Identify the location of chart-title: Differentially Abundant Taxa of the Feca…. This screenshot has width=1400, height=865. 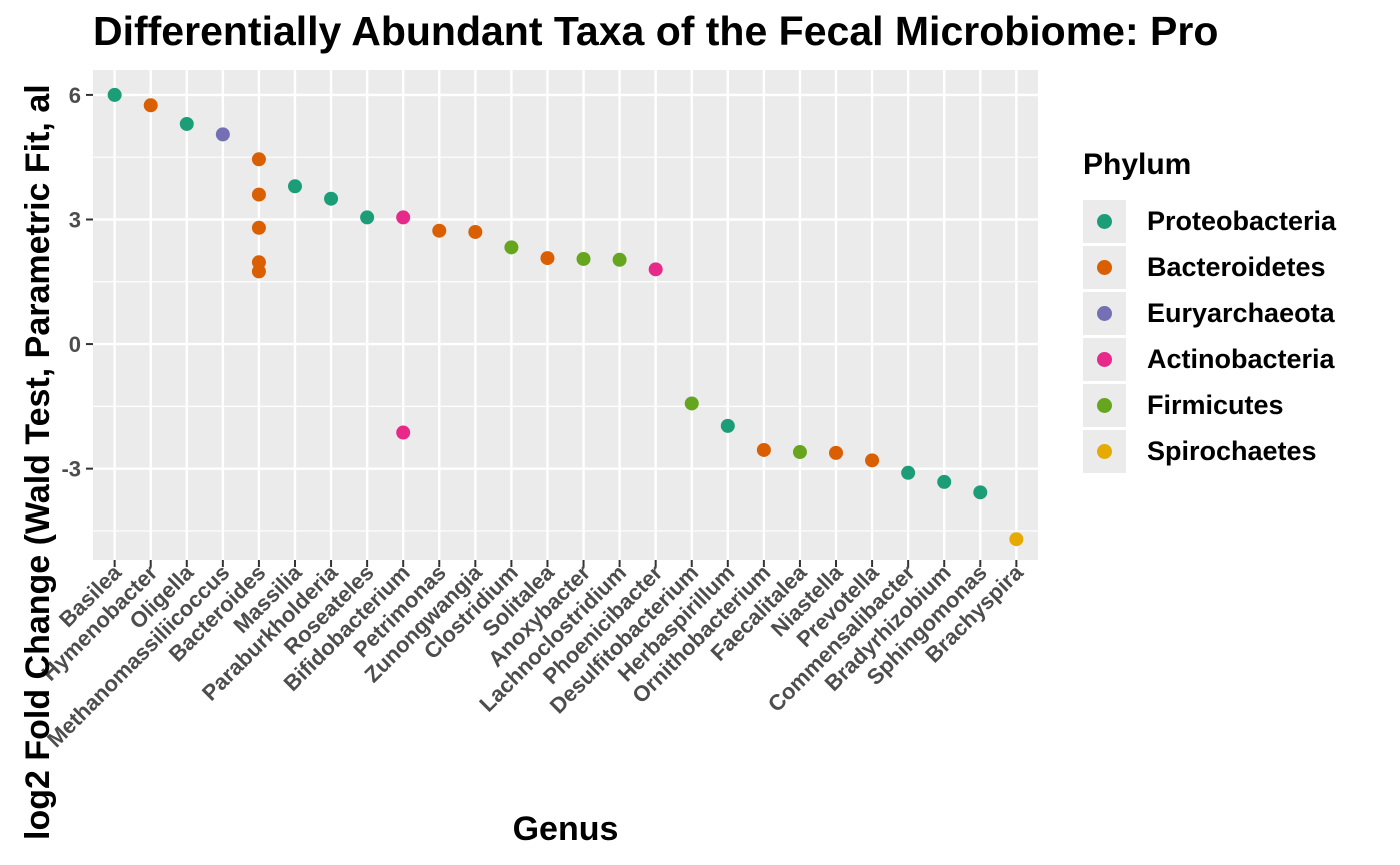
(656, 31).